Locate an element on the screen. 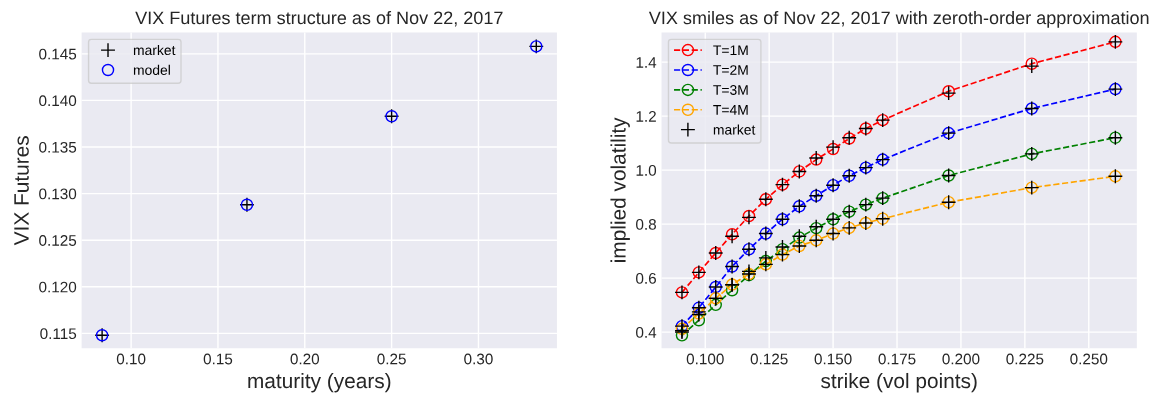  y-tick-label: 0.140 is located at coordinates (58, 101).